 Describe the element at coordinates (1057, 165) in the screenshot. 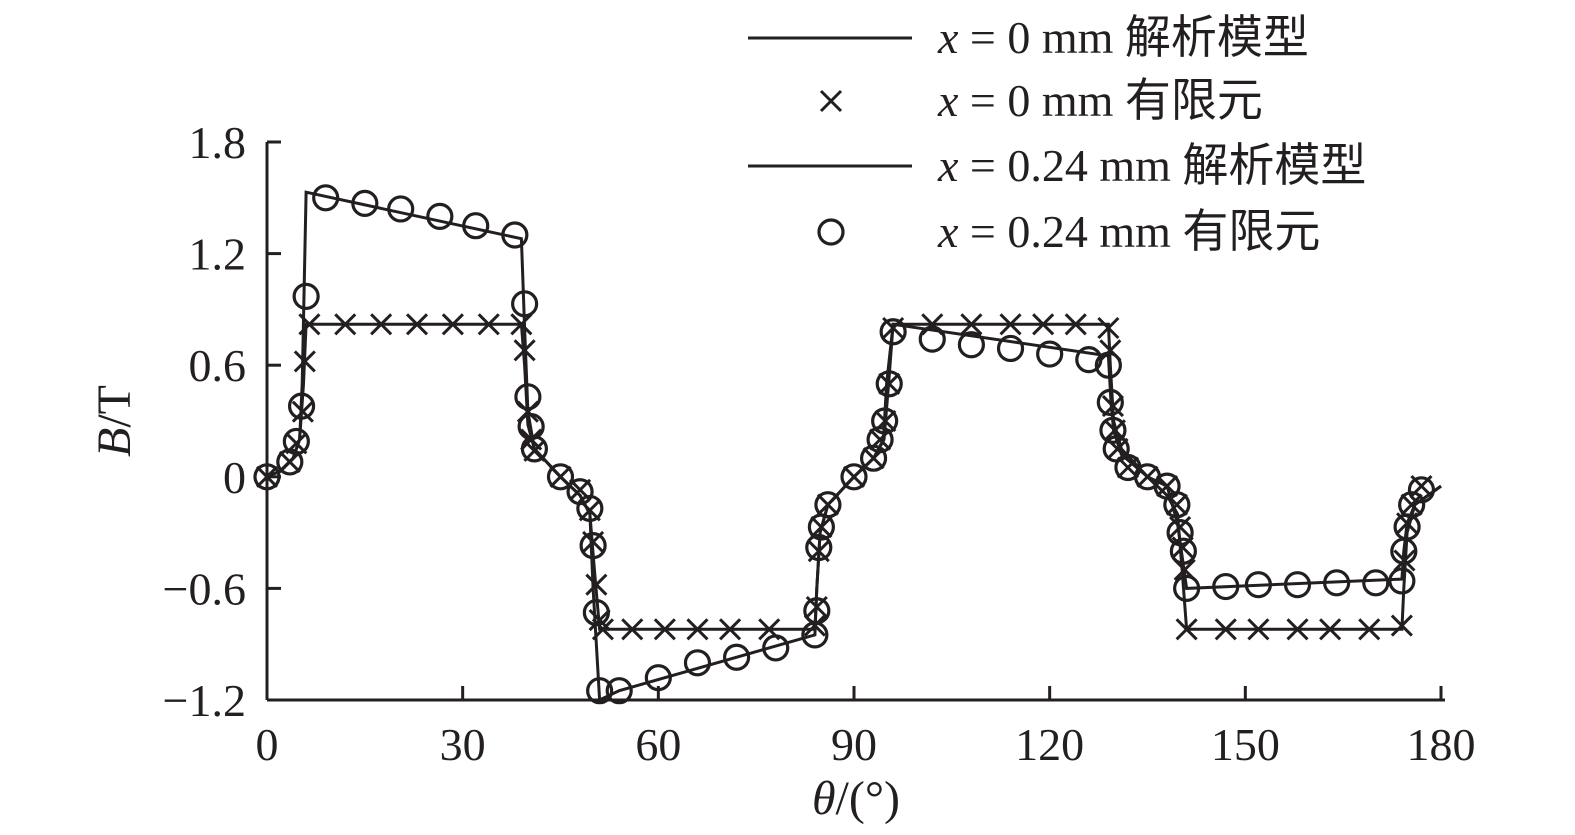

I see `legend-item-3: x = 0.24 mm 解析模型` at that location.